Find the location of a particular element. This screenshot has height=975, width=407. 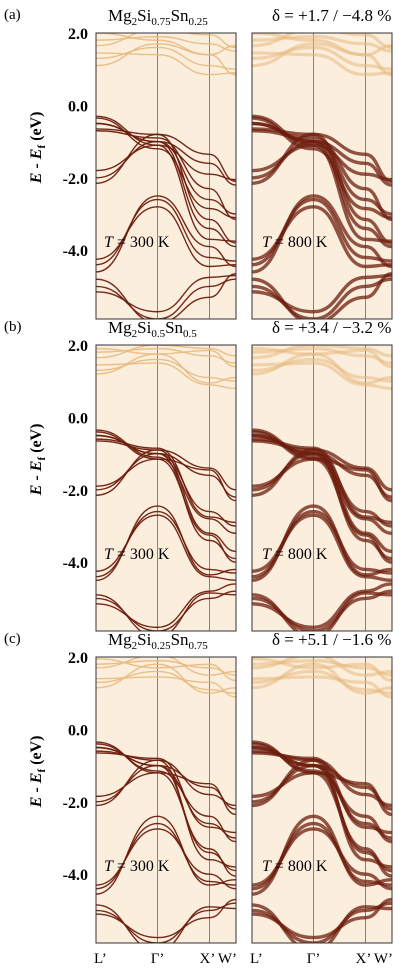

plot-800k: T = 800 K L’ Γ’ X’ W’ is located at coordinates (321, 811).